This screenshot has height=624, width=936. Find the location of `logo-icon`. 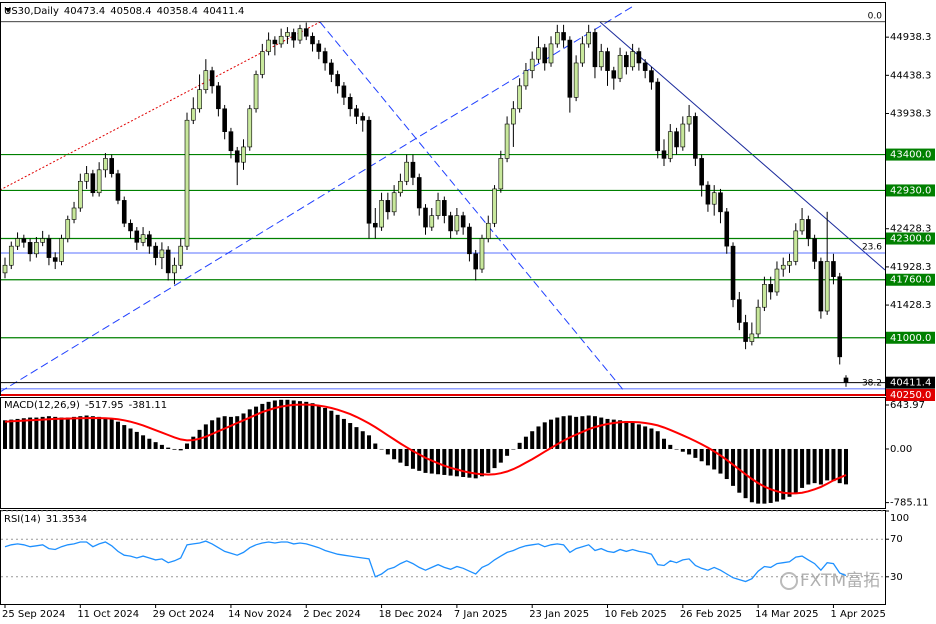

logo-icon is located at coordinates (789, 581).